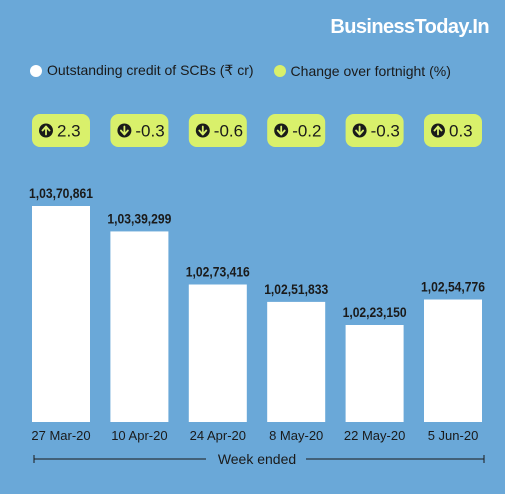  What do you see at coordinates (228, 131) in the screenshot?
I see `change-value-label: -0.6` at bounding box center [228, 131].